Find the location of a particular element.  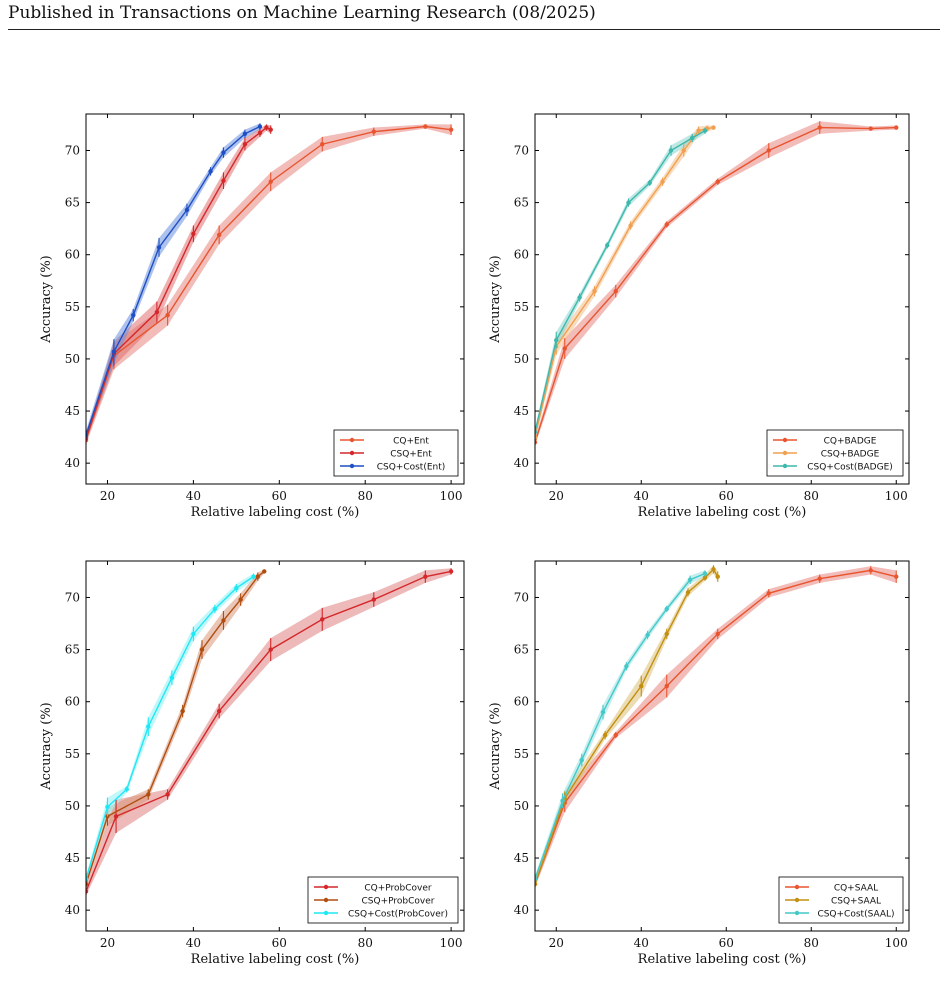

legend: CQ+Ent CSQ+Ent CSQ+Cost(Ent) is located at coordinates (396, 453).